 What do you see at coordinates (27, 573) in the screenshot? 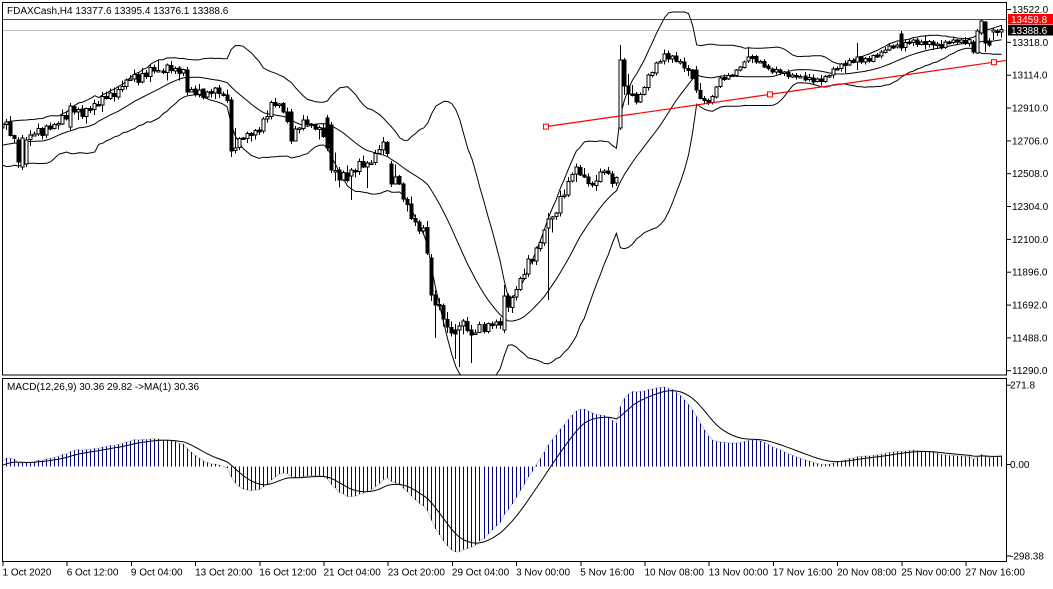
I see `svg-text: 1 Oct 2020` at bounding box center [27, 573].